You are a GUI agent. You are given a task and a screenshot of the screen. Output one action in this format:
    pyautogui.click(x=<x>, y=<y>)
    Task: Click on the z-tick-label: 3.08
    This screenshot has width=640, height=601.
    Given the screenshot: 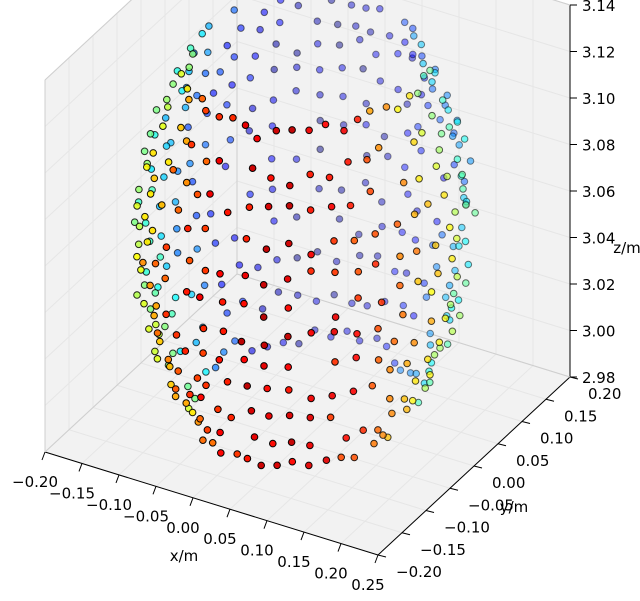 What is the action you would take?
    pyautogui.click(x=598, y=146)
    